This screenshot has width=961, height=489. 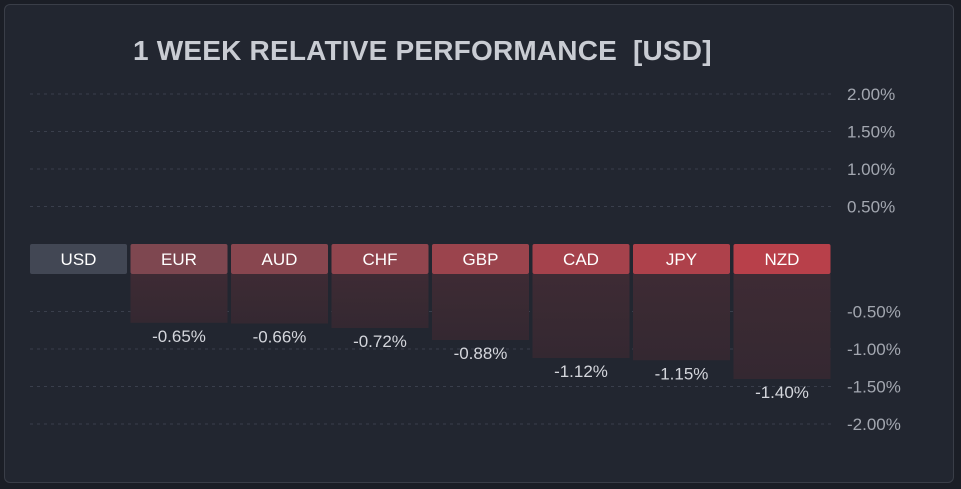 What do you see at coordinates (682, 373) in the screenshot?
I see `value-label: -1.15%` at bounding box center [682, 373].